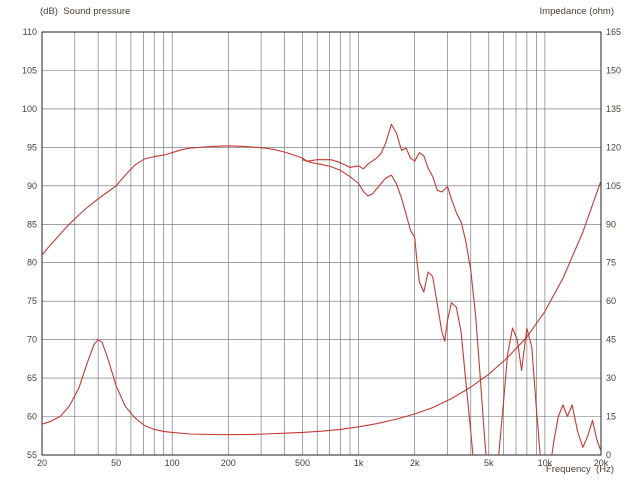  Describe the element at coordinates (32, 455) in the screenshot. I see `y-left-tick-label: 55` at that location.